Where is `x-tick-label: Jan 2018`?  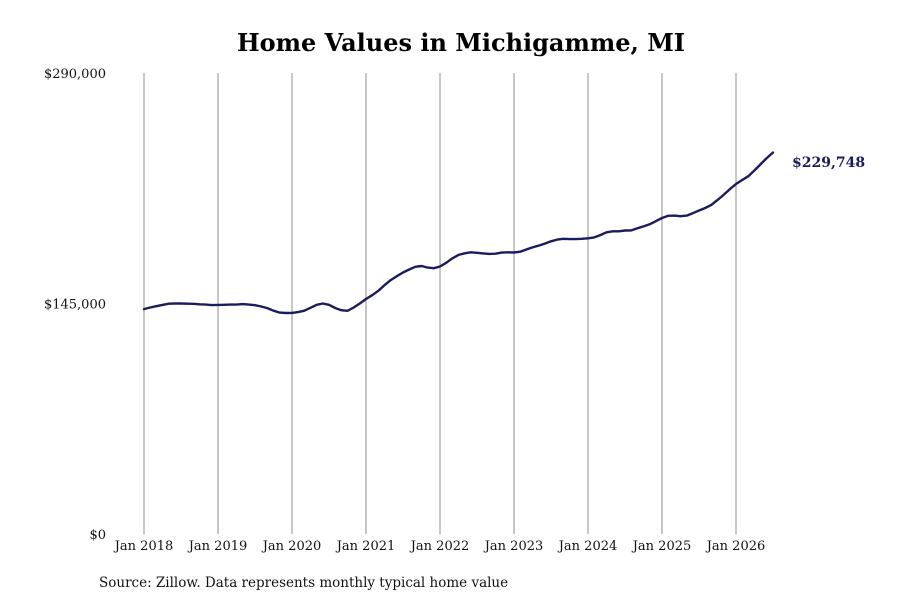 x-tick-label: Jan 2018 is located at coordinates (143, 546).